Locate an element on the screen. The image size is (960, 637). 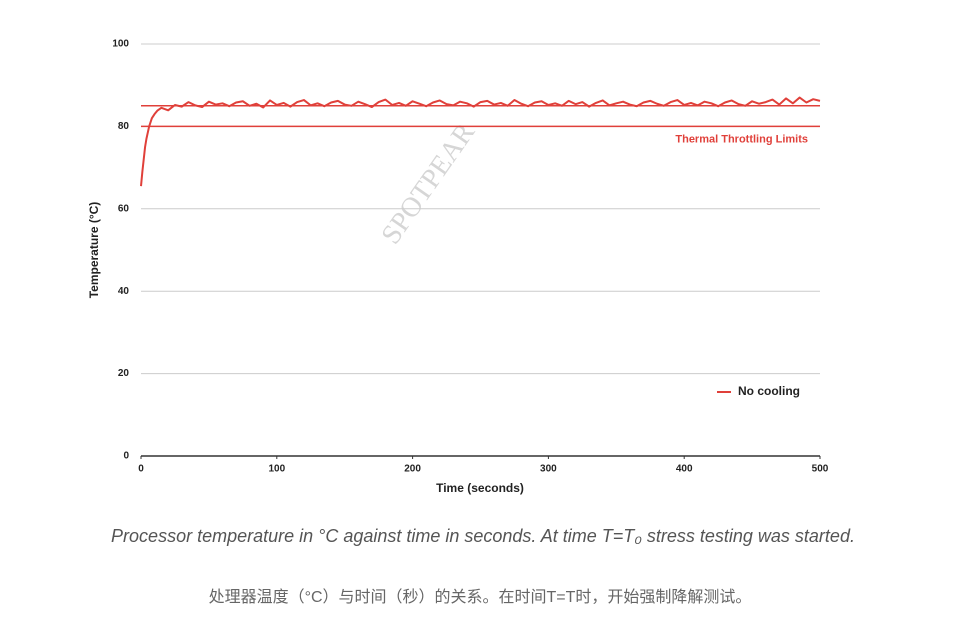
x-tick-label: 200 is located at coordinates (412, 469).